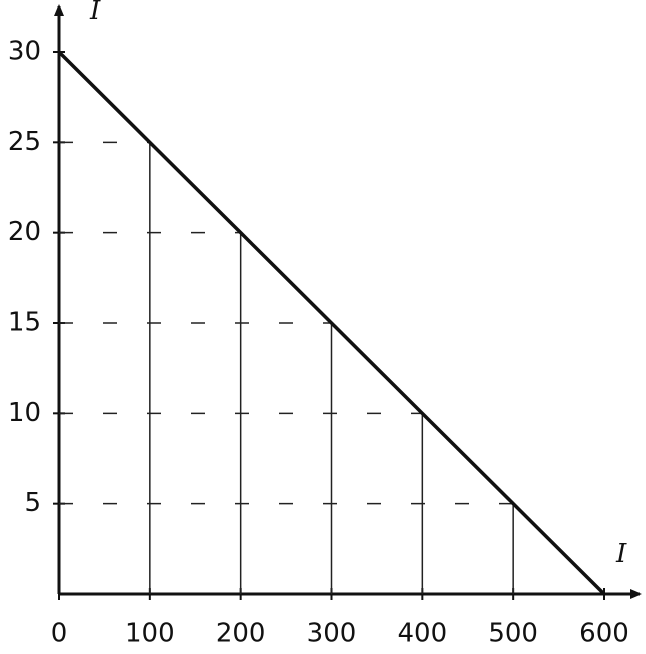 This screenshot has height=654, width=646. Describe the element at coordinates (24, 323) in the screenshot. I see `y-tick-label: 15` at that location.